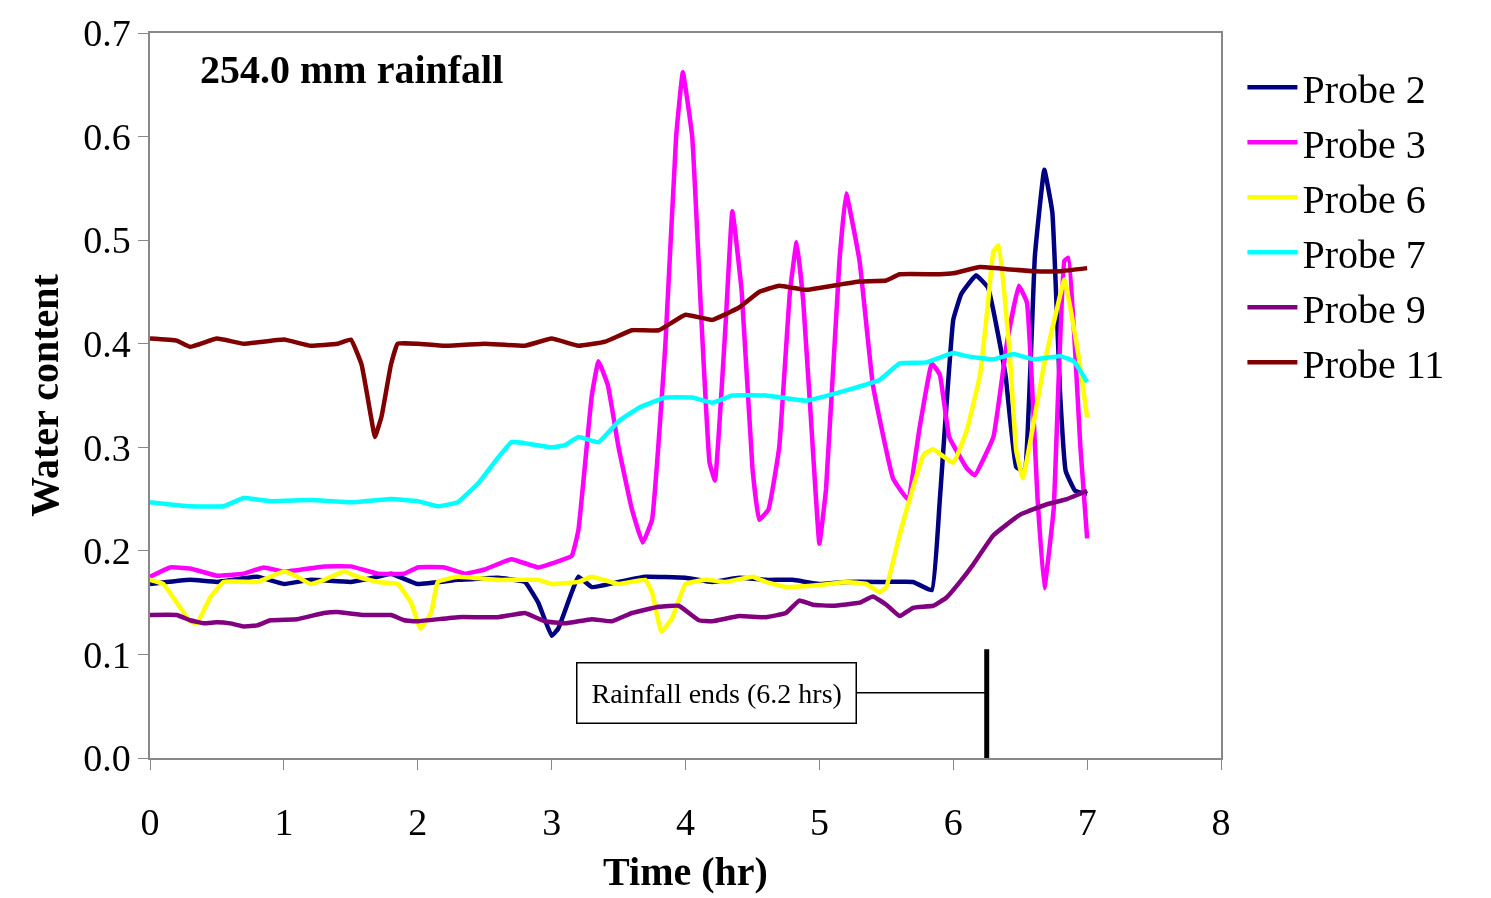  I want to click on x-tick-label: 2, so click(418, 822).